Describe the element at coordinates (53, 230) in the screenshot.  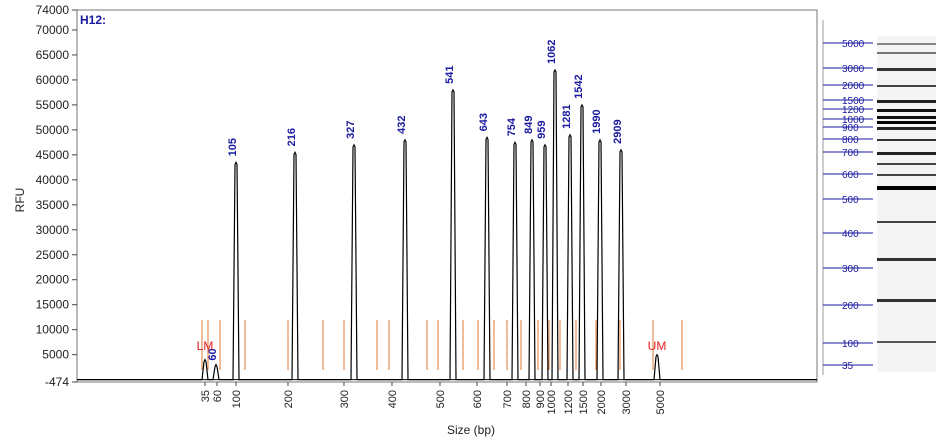
I see `y-tick-label: 30000` at that location.